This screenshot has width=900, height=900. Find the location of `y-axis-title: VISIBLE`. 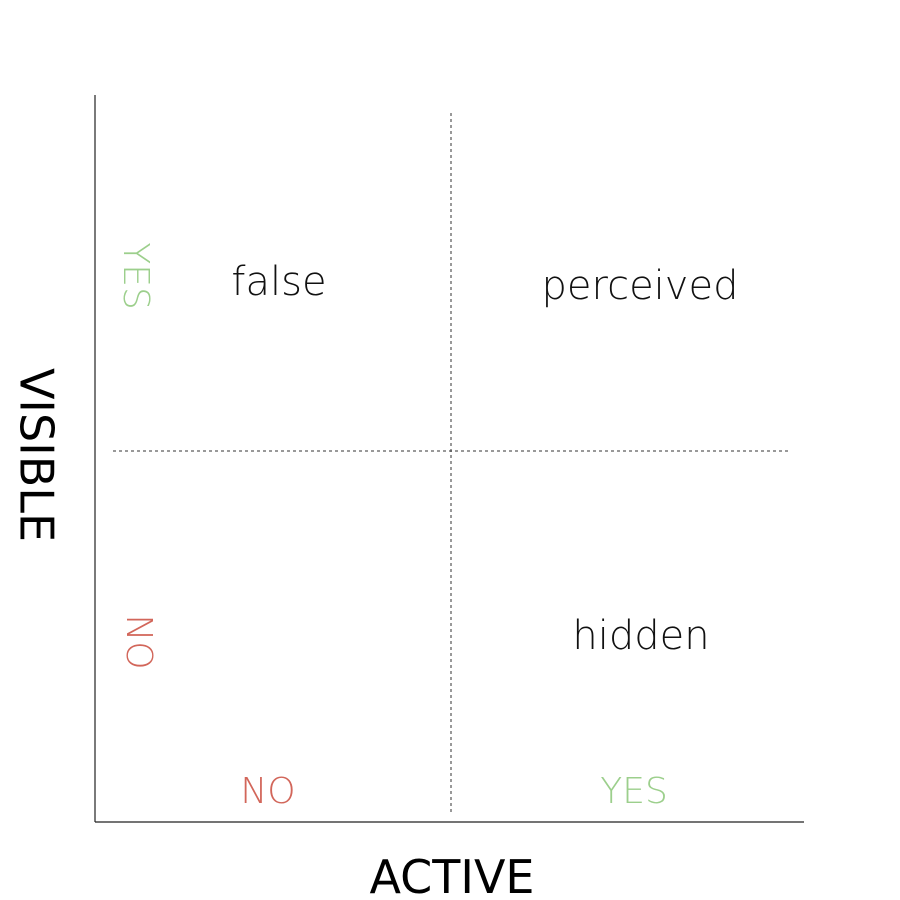

y-axis-title: VISIBLE is located at coordinates (37, 455).